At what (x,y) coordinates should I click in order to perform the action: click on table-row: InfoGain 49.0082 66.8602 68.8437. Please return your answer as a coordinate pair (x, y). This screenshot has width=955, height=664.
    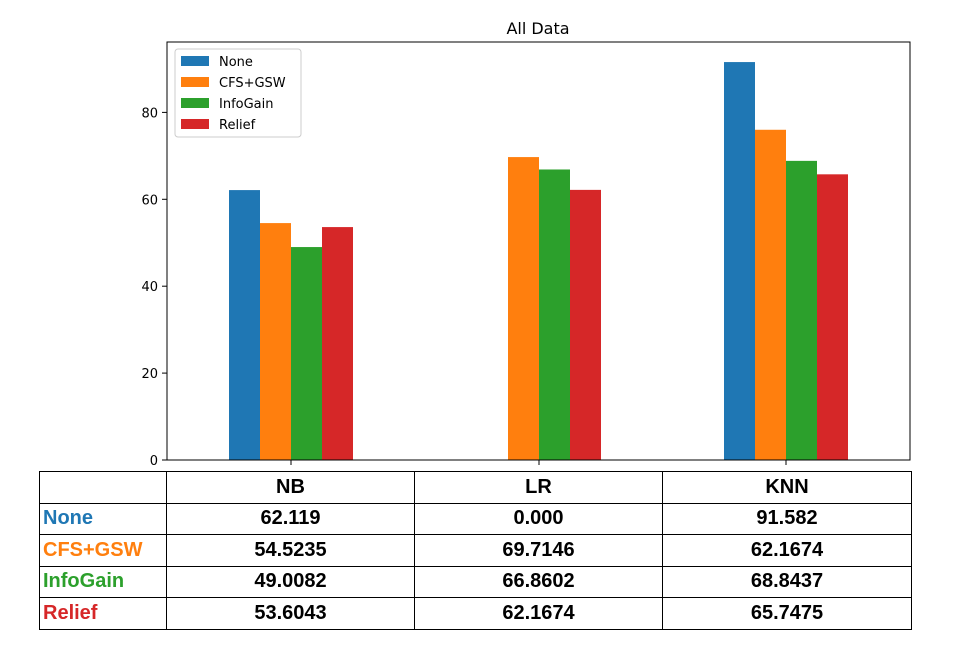
    Looking at the image, I should click on (475, 581).